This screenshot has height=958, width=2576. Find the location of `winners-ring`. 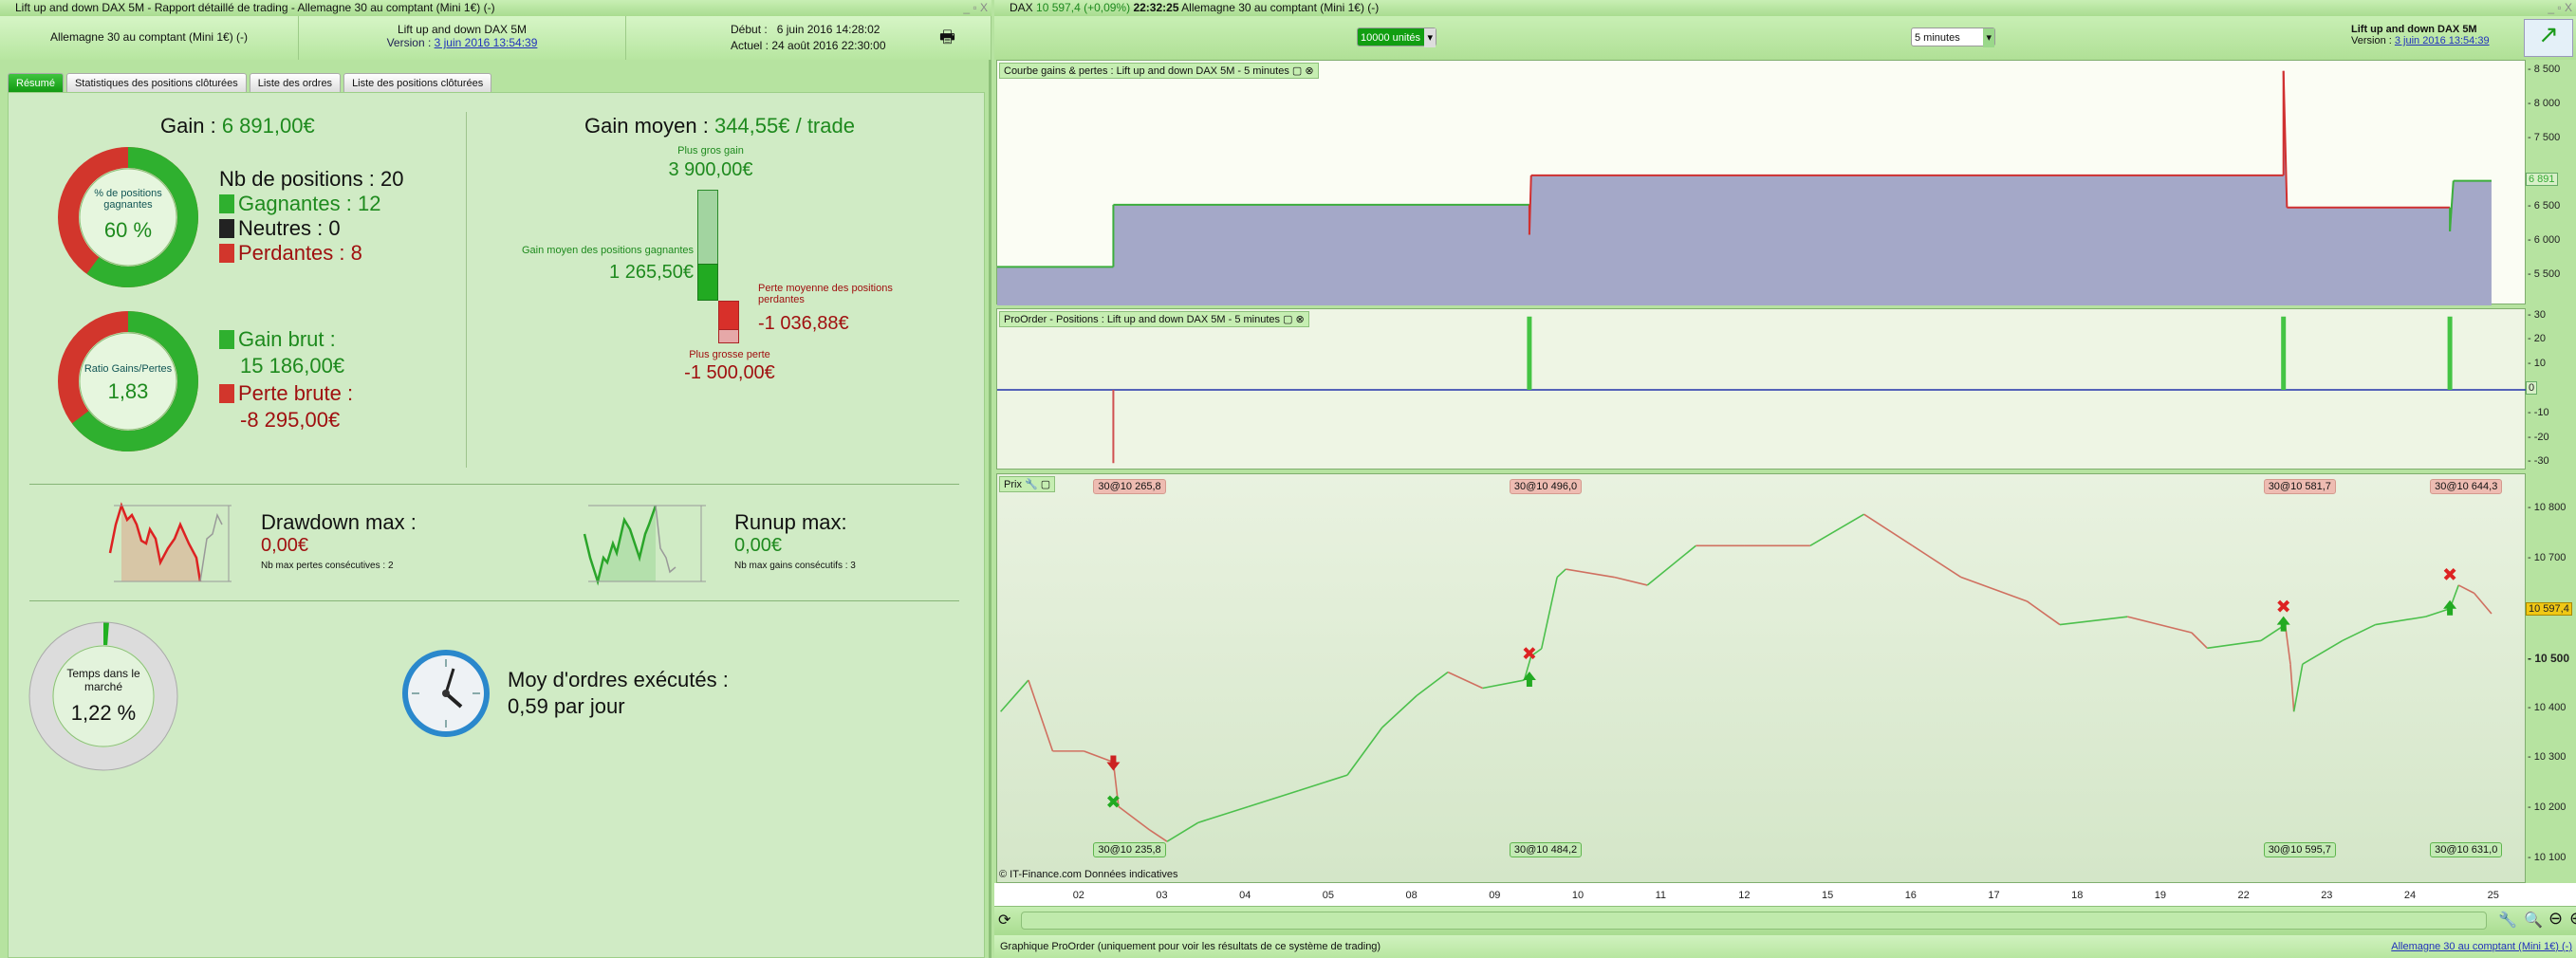

winners-ring is located at coordinates (128, 217).